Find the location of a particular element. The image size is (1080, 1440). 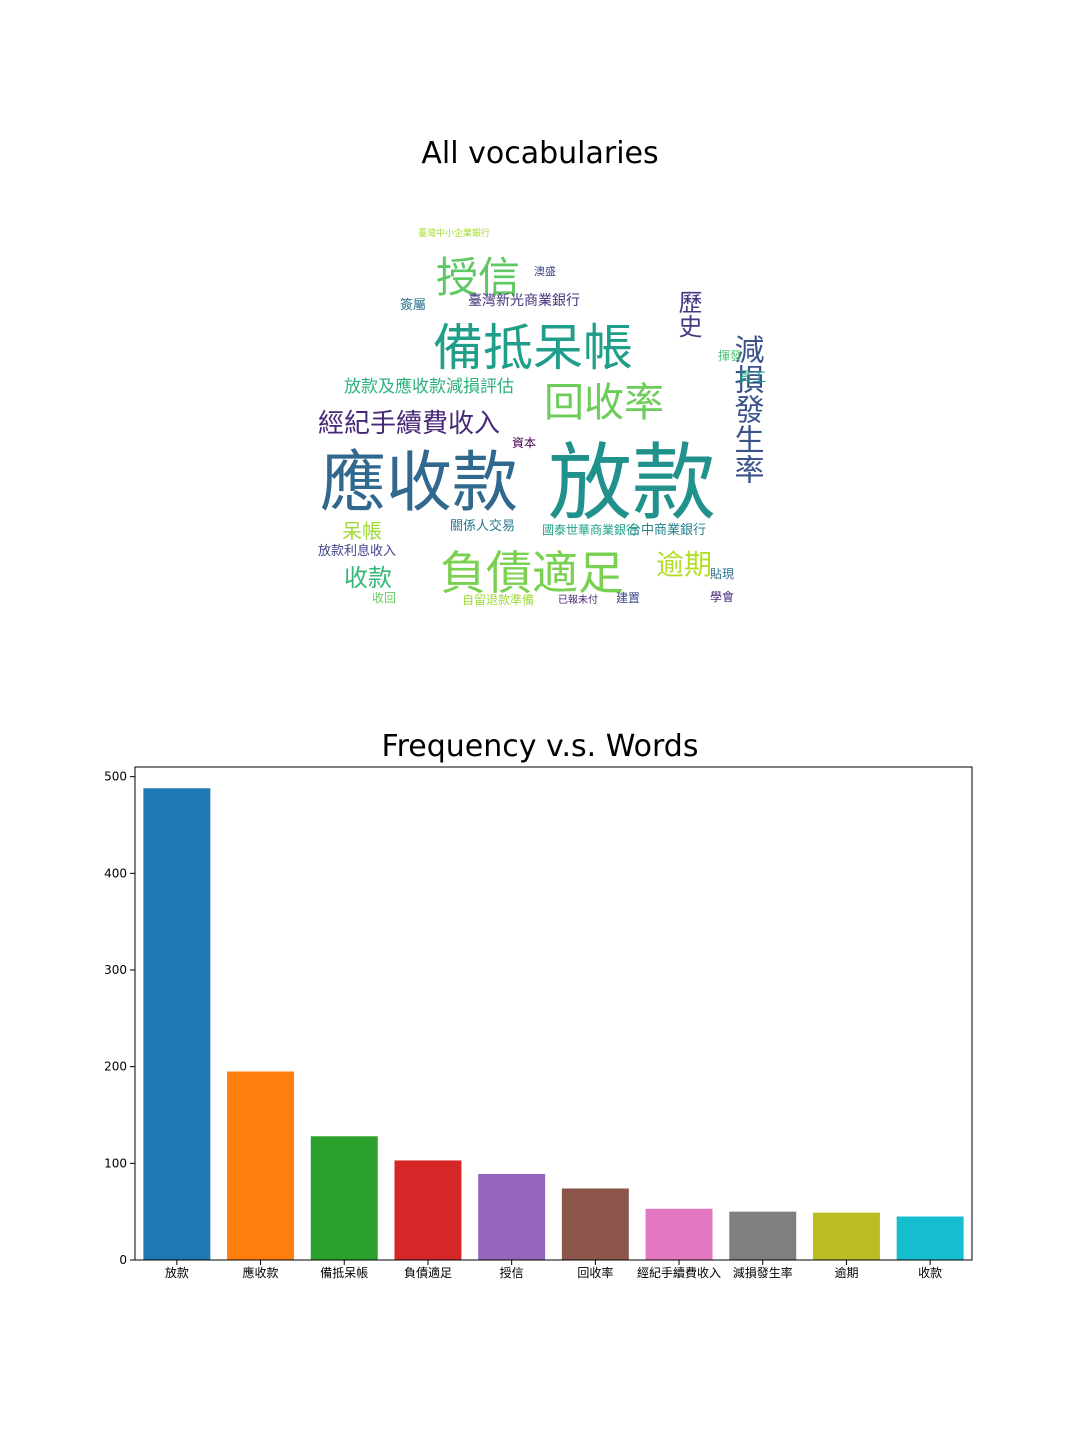

x-tick-label: 備抵呆帳 is located at coordinates (344, 1272).